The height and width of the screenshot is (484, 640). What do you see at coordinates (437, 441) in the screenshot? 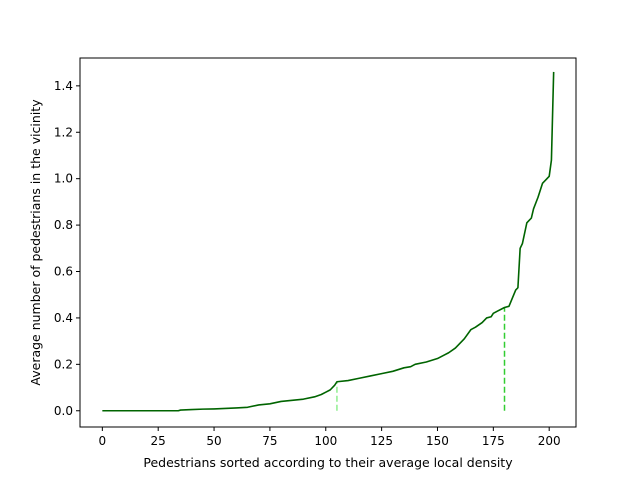
I see `x-tick-label: 150` at bounding box center [437, 441].